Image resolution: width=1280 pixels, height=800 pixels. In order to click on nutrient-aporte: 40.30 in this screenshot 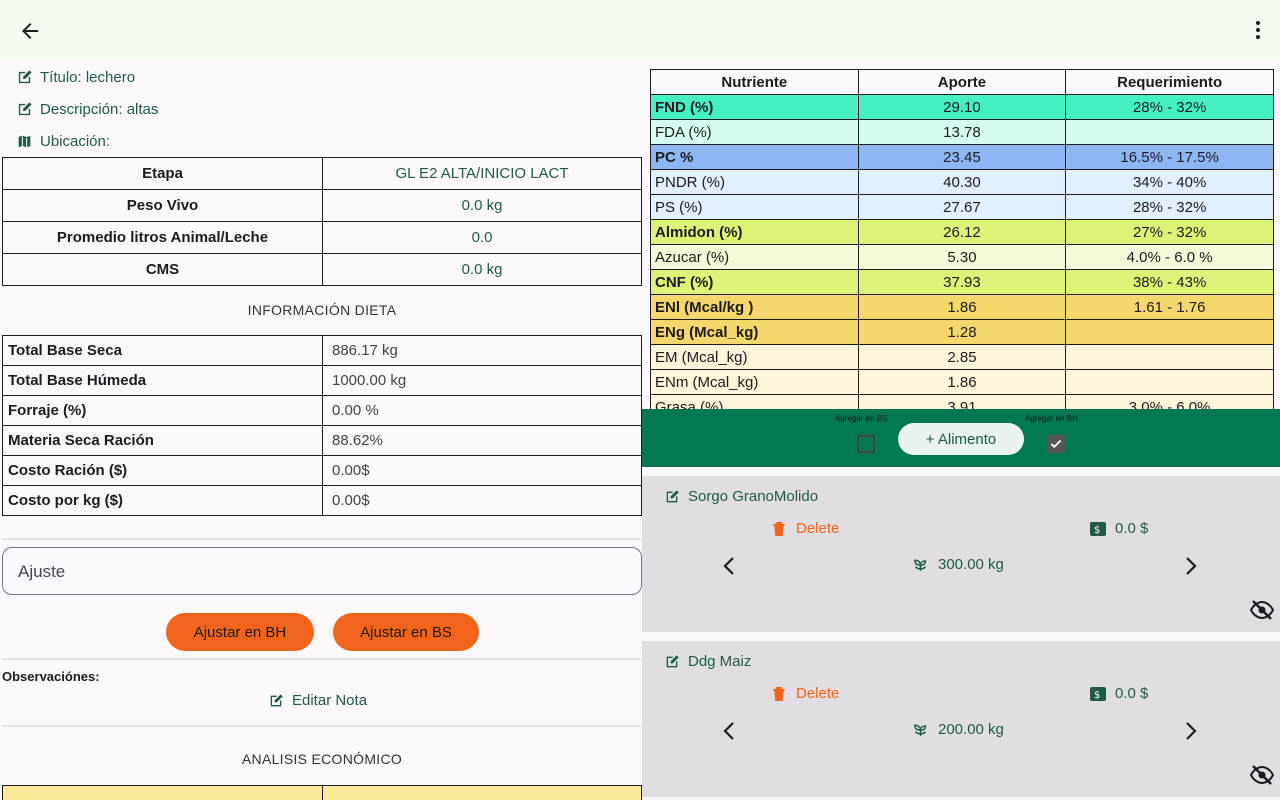, I will do `click(962, 182)`.